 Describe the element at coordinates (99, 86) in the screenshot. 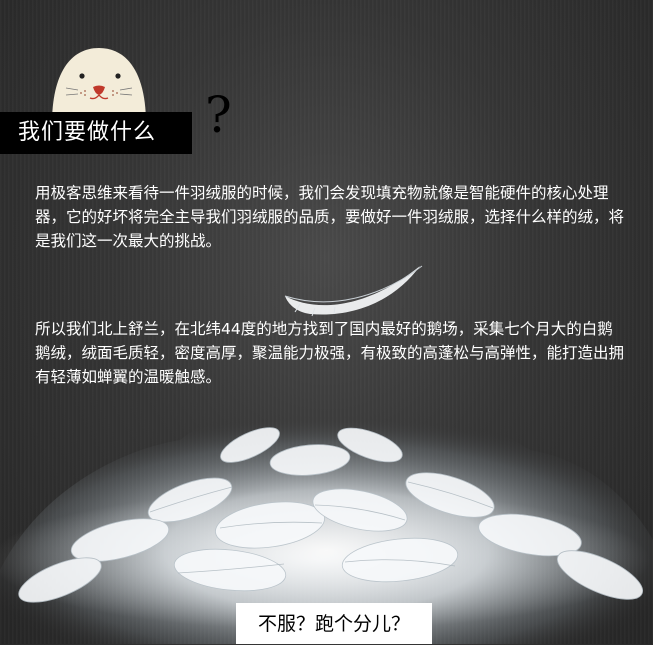

I see `seal-mascot-icon` at that location.